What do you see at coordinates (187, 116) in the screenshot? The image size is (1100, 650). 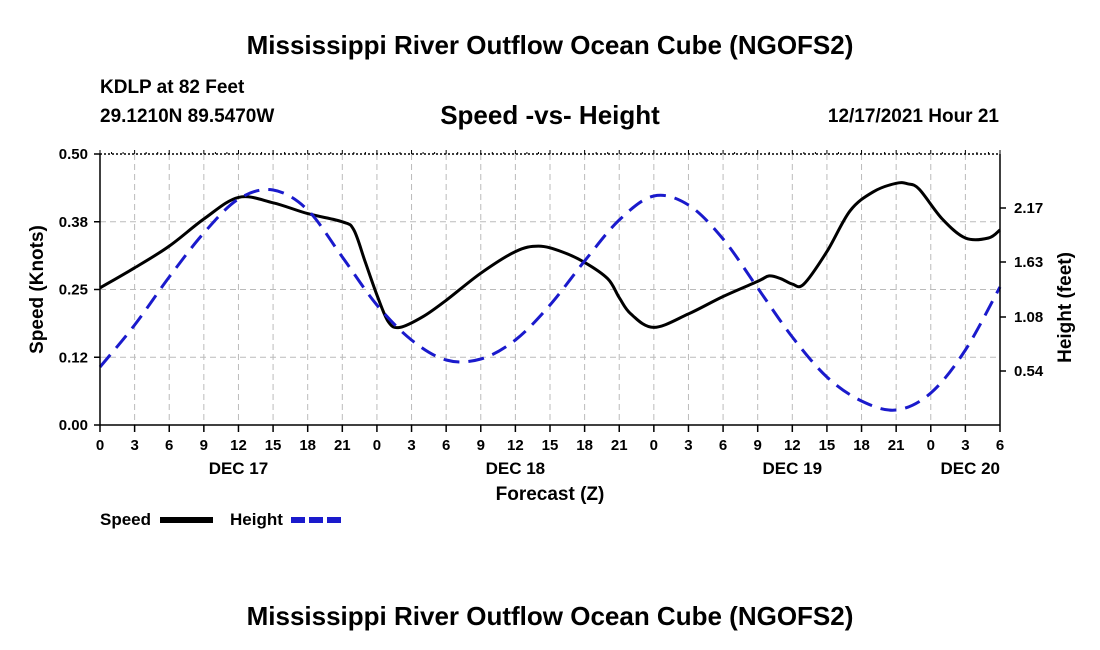 I see `station-coordinates: 29.1210N 89.5470W` at bounding box center [187, 116].